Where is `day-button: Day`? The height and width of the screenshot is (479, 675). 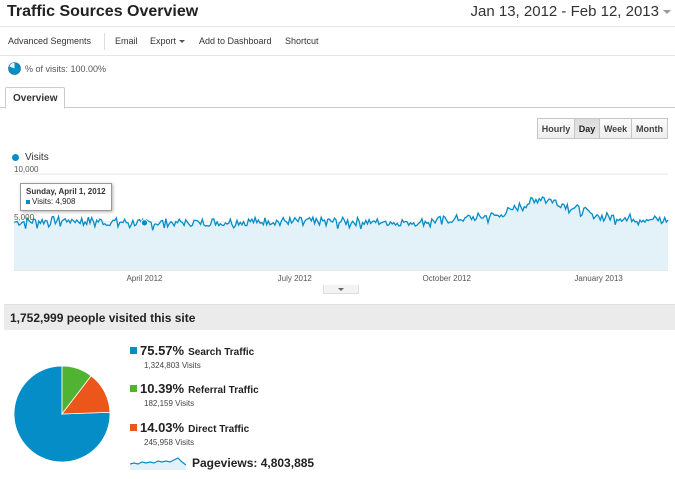
day-button: Day is located at coordinates (587, 128).